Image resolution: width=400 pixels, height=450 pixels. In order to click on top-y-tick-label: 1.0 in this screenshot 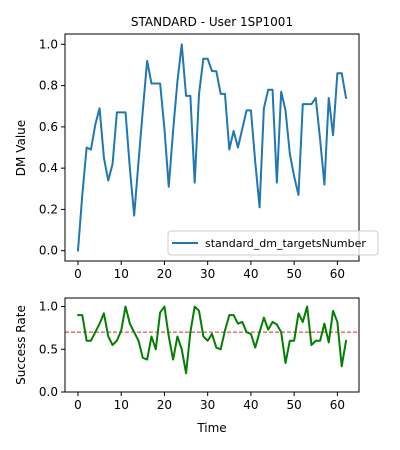, I will do `click(48, 44)`.